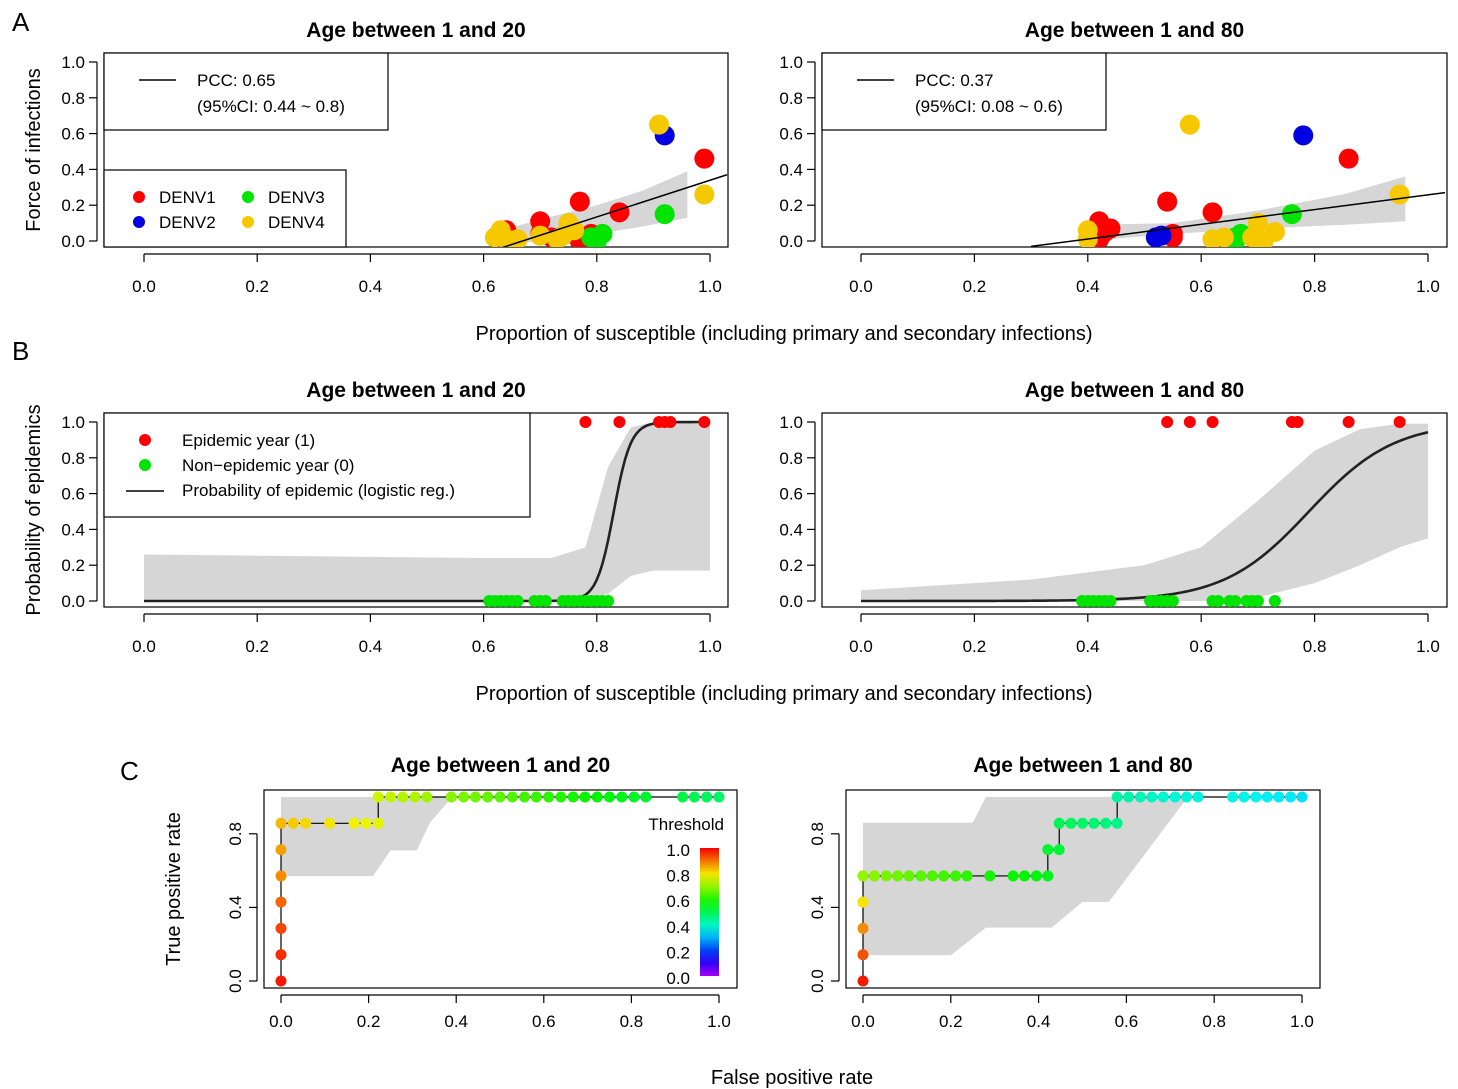 The width and height of the screenshot is (1458, 1089). Describe the element at coordinates (632, 1021) in the screenshot. I see `x-tick-label: 0.8` at that location.